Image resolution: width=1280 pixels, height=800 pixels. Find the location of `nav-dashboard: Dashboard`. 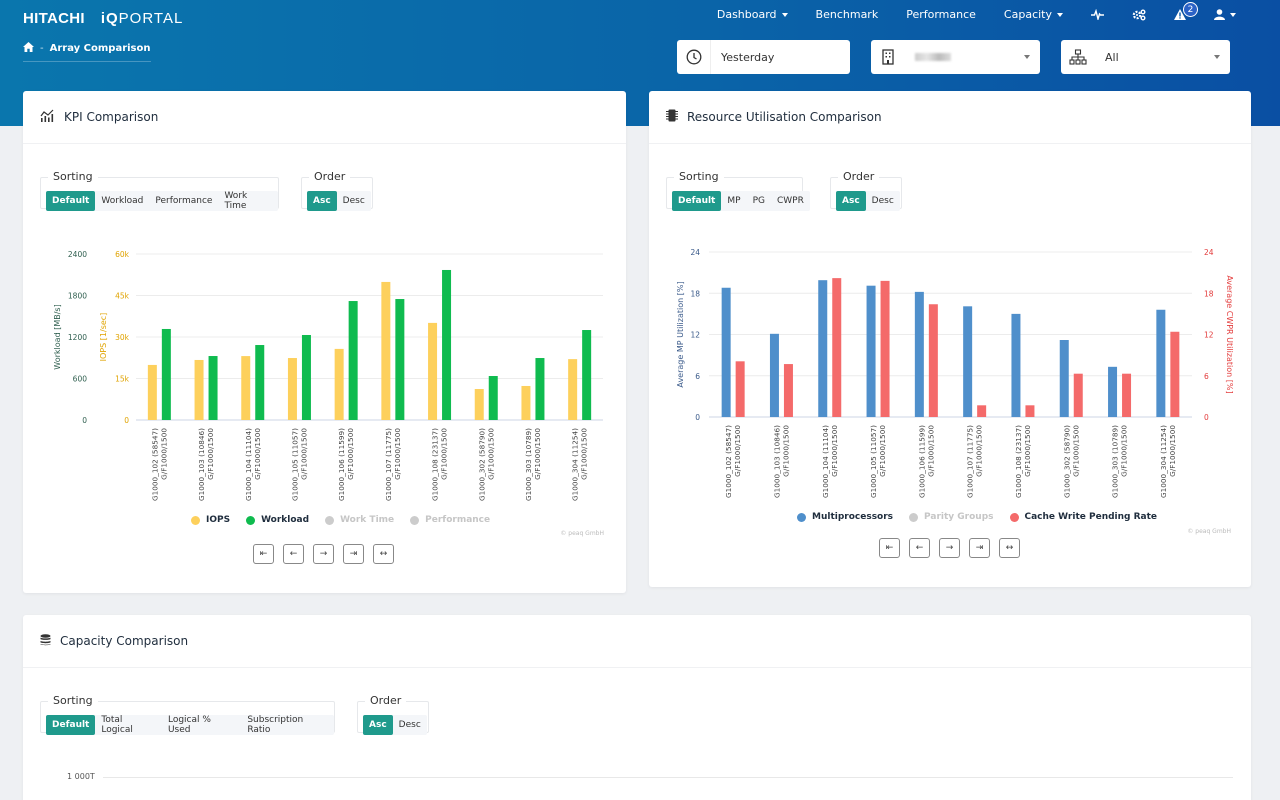

nav-dashboard: Dashboard is located at coordinates (752, 14).